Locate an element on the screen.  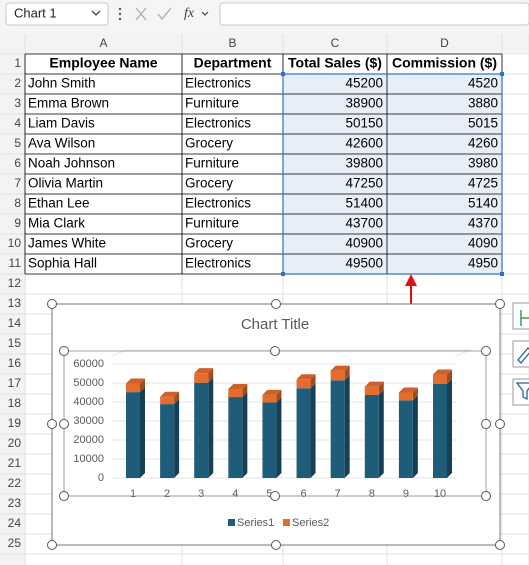
x-tick-label: 1 is located at coordinates (133, 494).